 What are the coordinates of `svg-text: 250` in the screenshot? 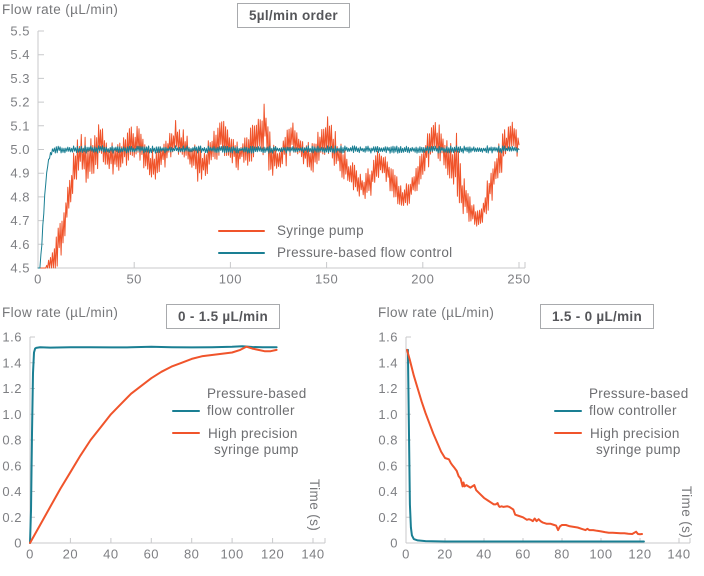 It's located at (518, 279).